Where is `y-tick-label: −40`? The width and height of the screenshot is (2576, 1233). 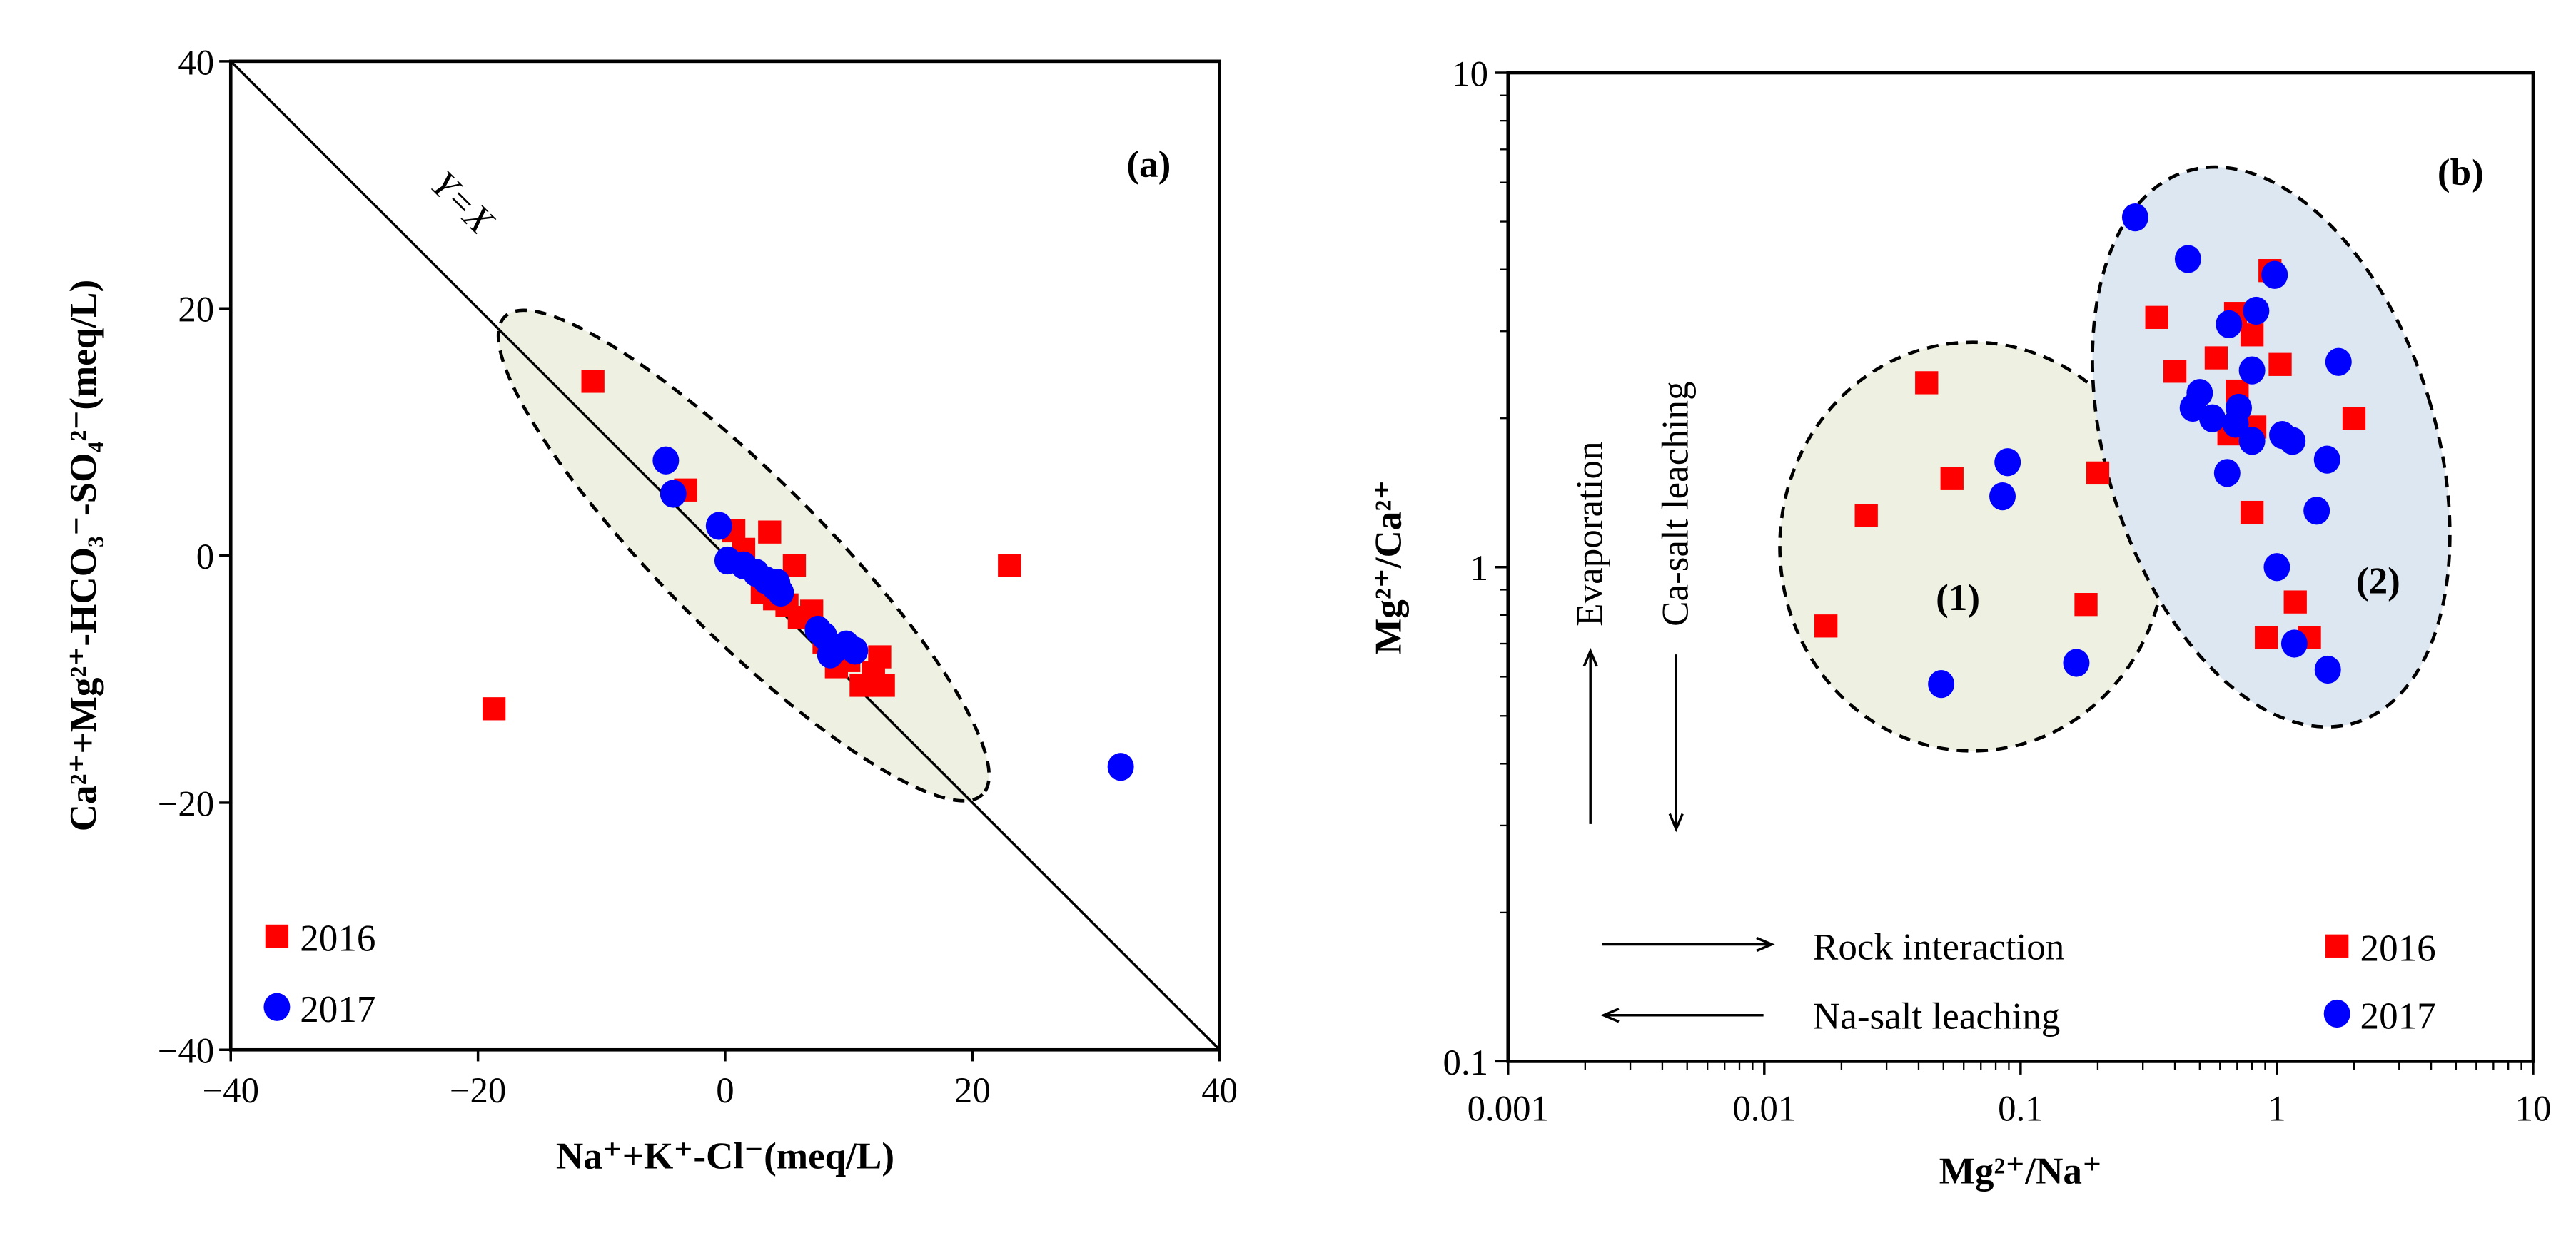 y-tick-label: −40 is located at coordinates (186, 1051).